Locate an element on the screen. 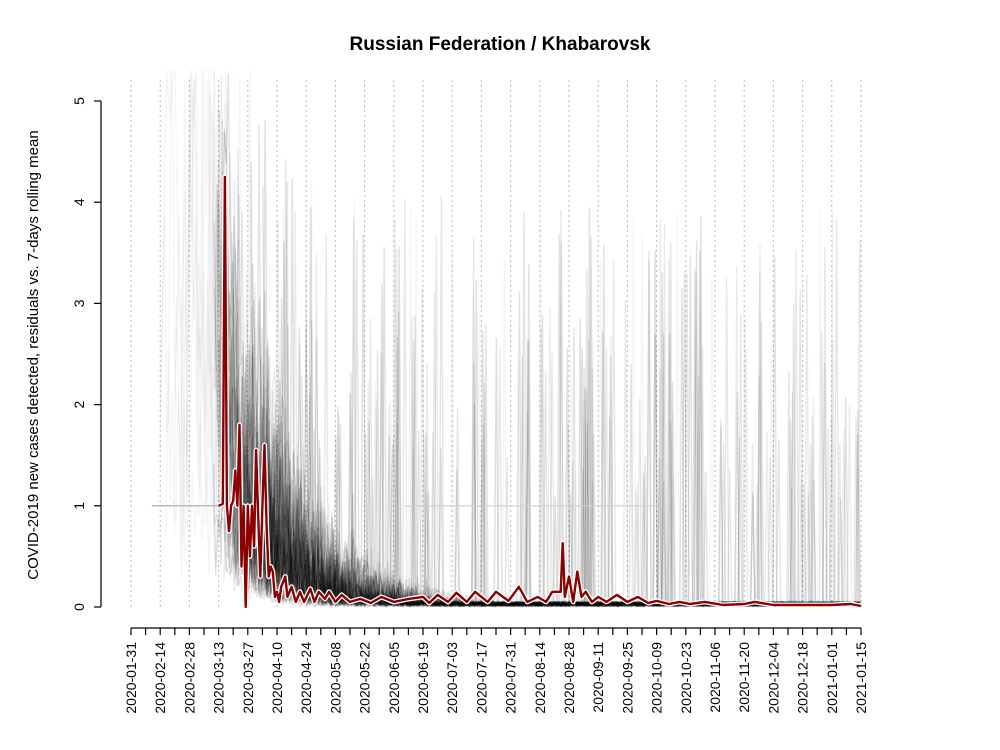 This screenshot has width=1000, height=750. x-tick-label: 2020-04-10 is located at coordinates (277, 678).